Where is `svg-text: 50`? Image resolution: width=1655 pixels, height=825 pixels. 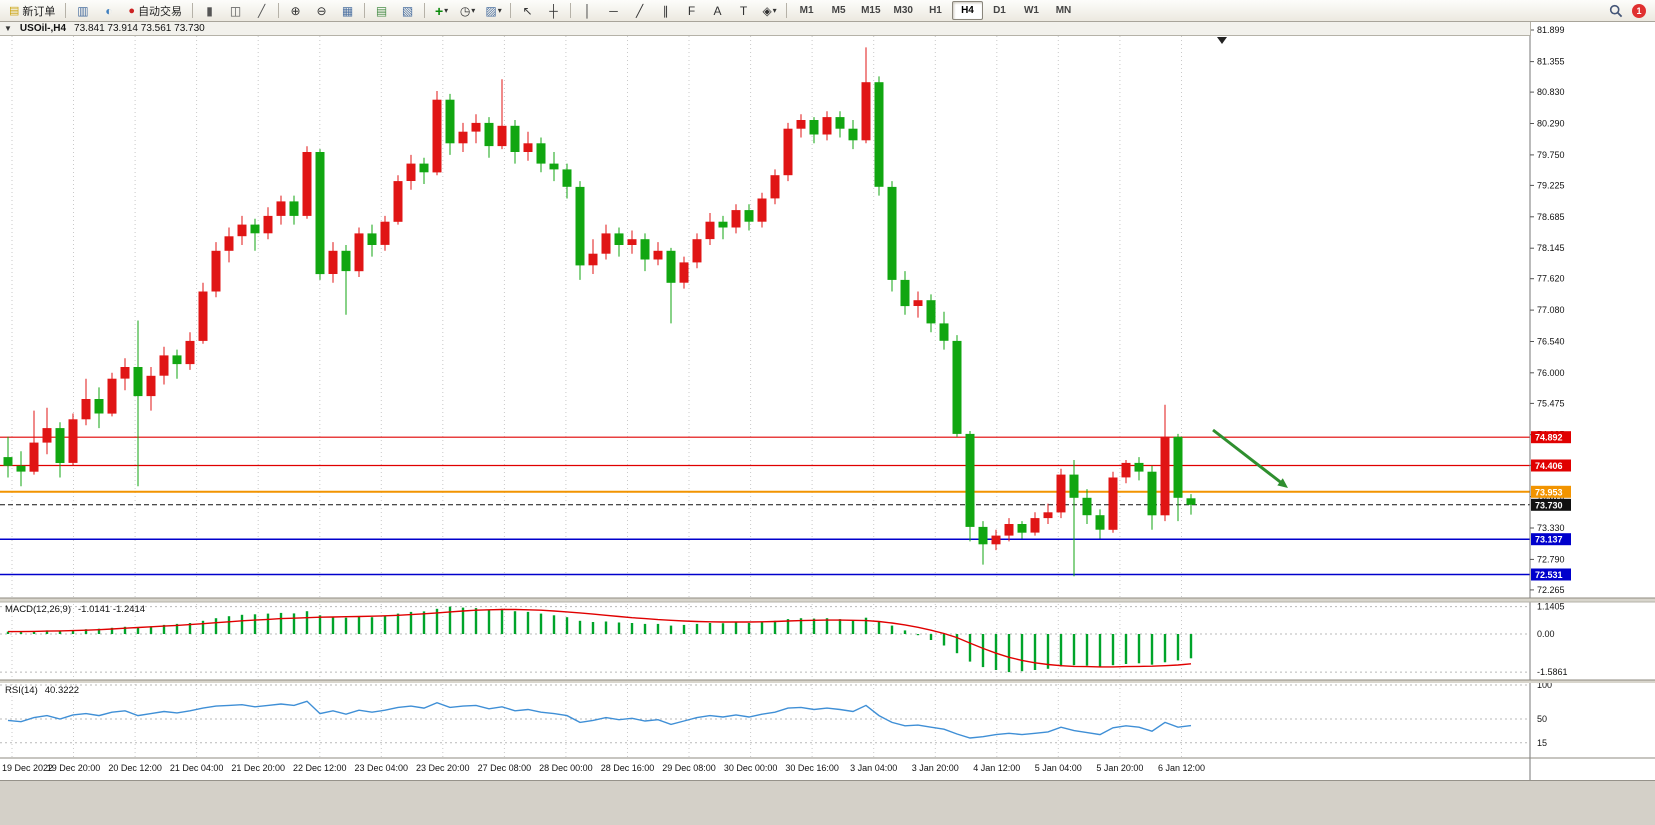 svg-text: 50 is located at coordinates (1542, 719).